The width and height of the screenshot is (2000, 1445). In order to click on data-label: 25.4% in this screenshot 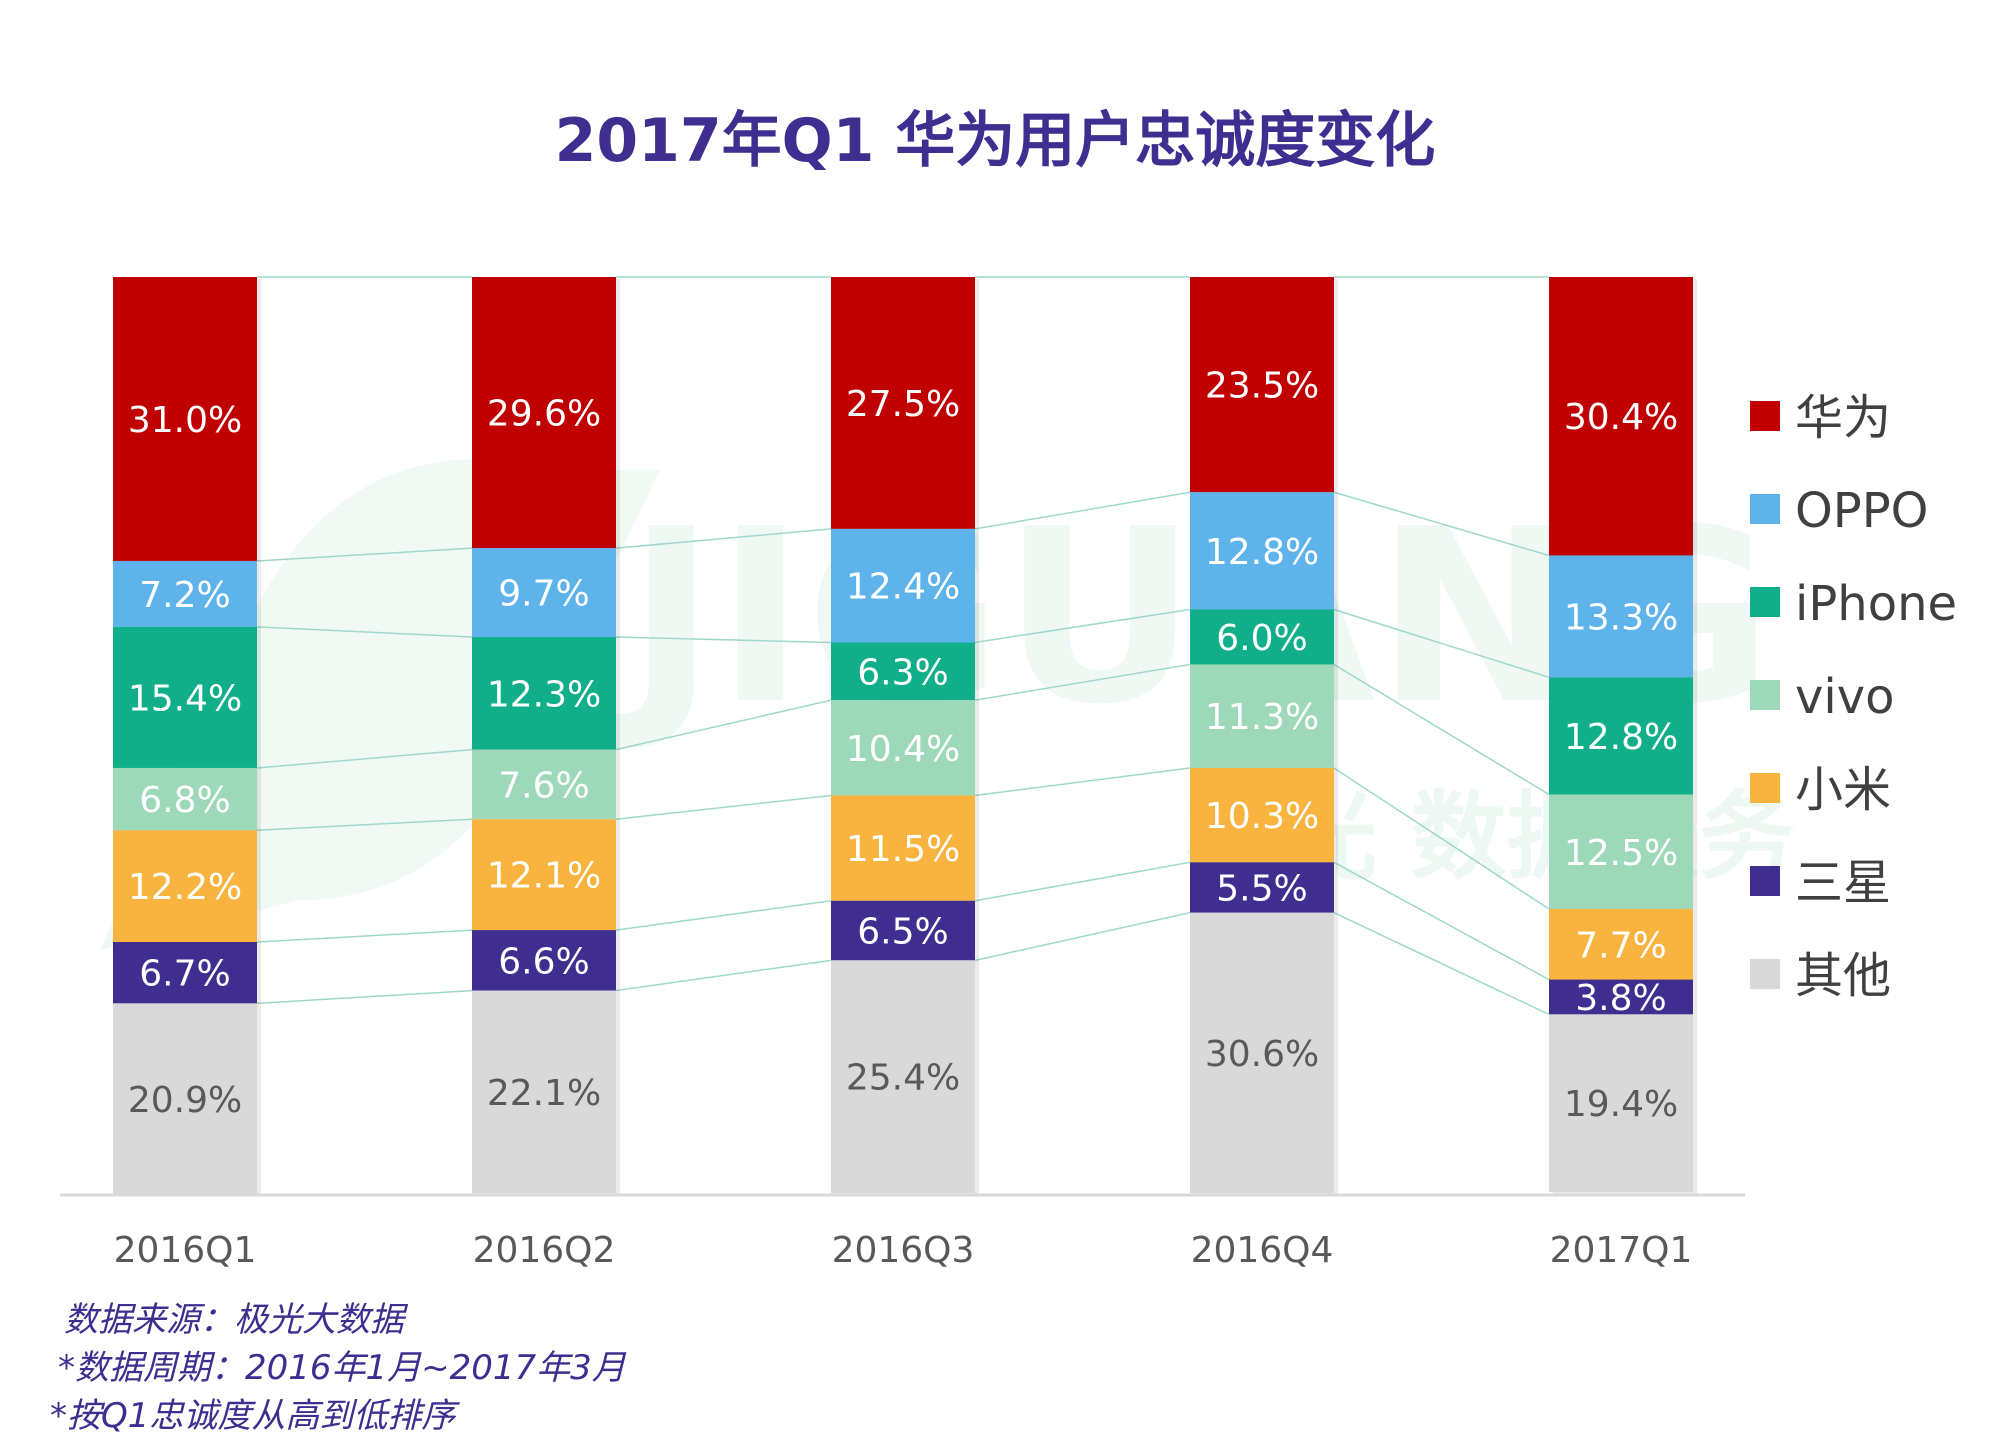, I will do `click(903, 1078)`.